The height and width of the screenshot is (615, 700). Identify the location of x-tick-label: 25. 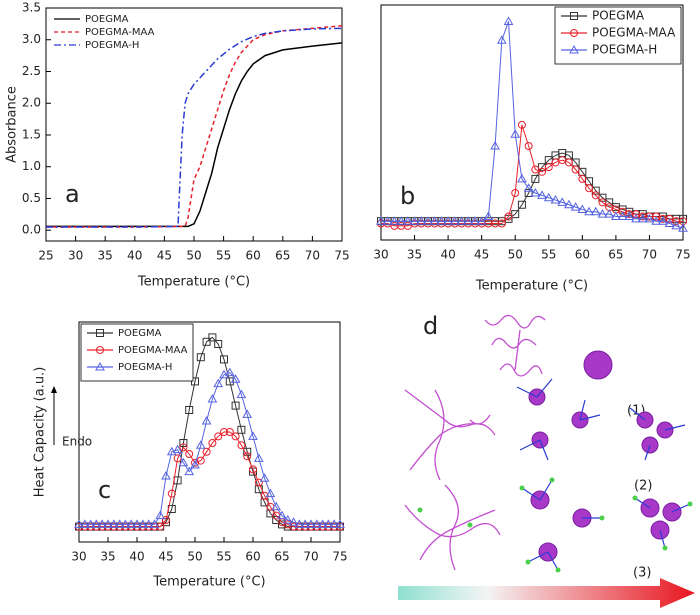
(45, 256).